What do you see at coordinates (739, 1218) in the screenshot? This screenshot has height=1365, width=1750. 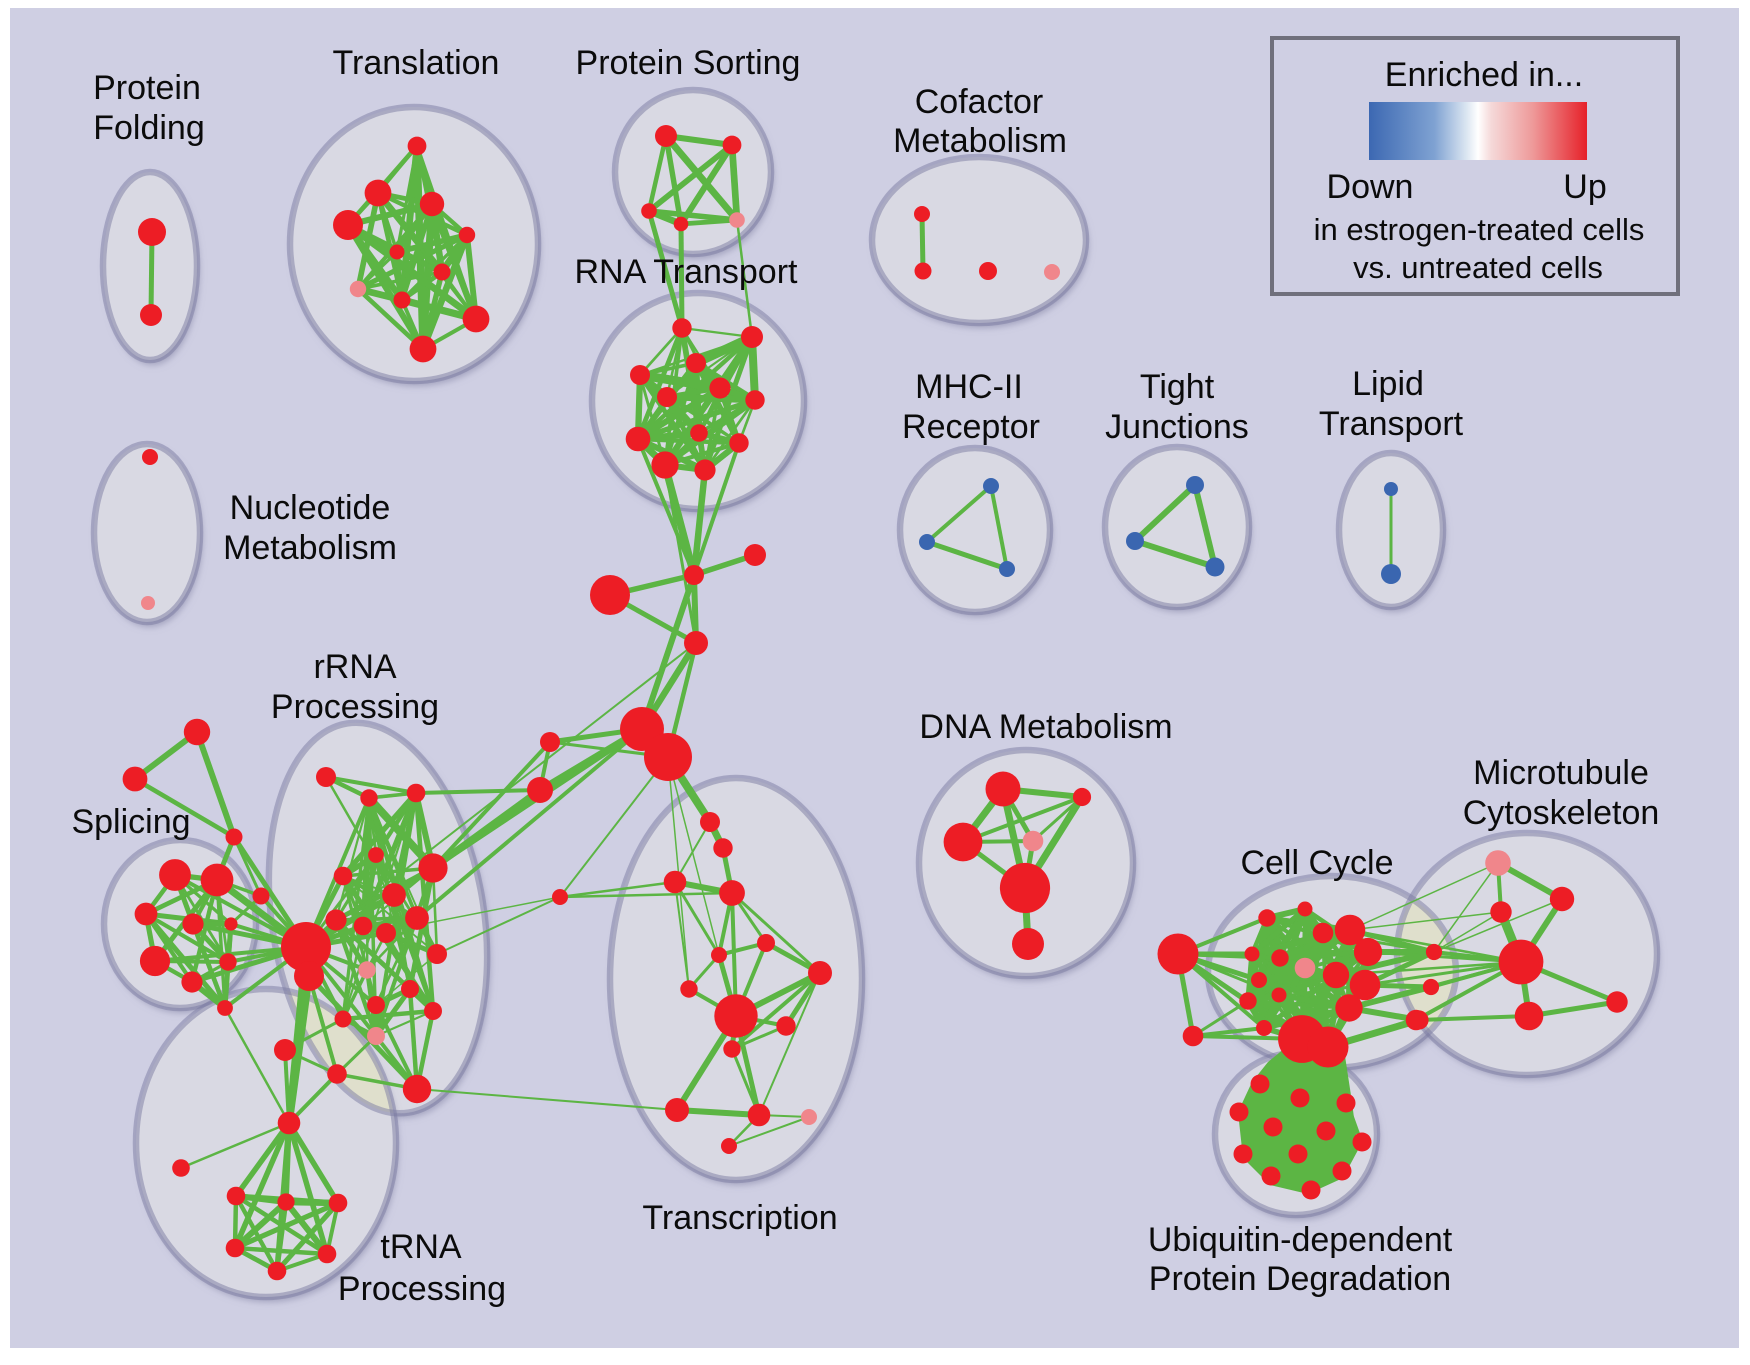 I see `svg-text: Transcription` at bounding box center [739, 1218].